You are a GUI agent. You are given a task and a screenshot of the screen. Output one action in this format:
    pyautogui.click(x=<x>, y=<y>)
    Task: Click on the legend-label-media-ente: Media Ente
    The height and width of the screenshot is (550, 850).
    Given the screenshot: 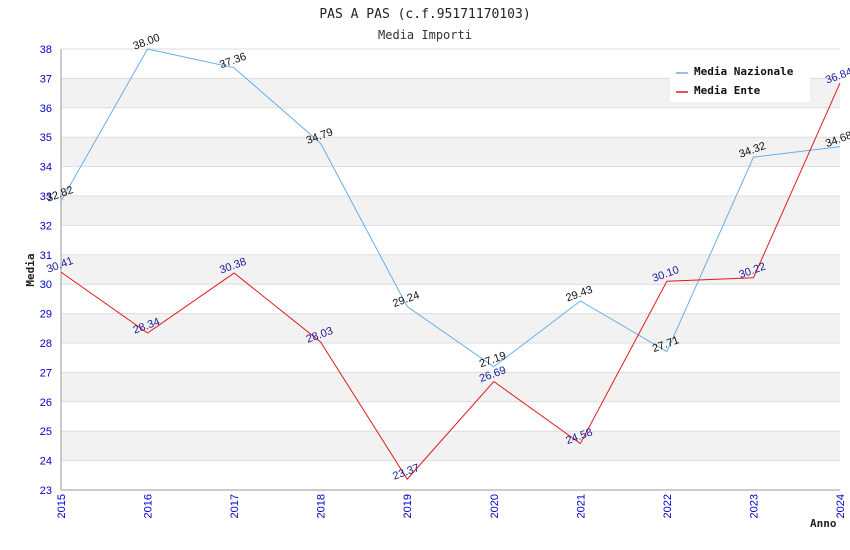 What is the action you would take?
    pyautogui.click(x=727, y=90)
    